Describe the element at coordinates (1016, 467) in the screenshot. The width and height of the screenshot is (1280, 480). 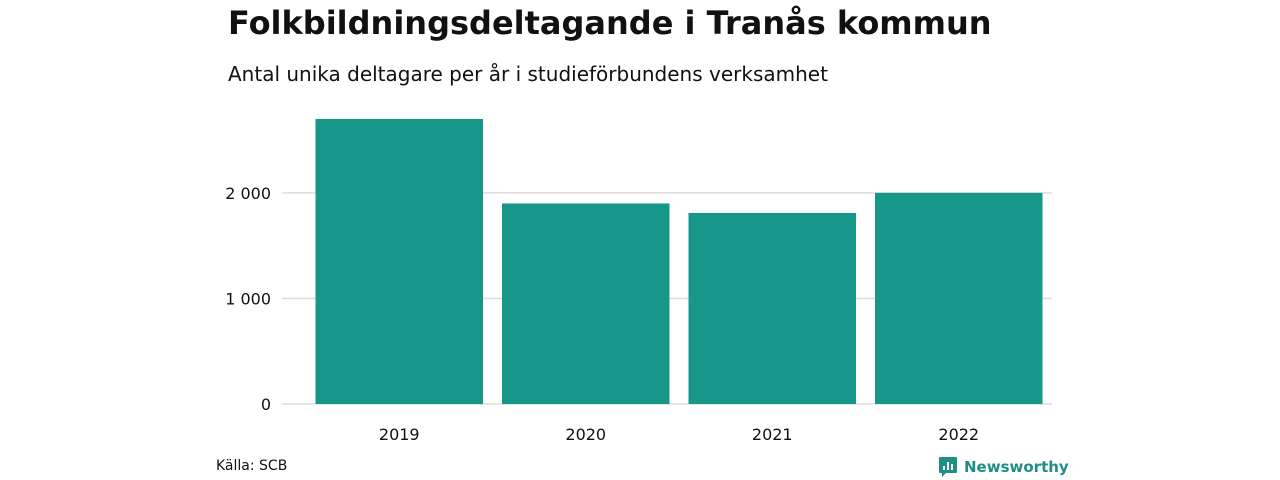
I see `brand-name: Newsworthy` at that location.